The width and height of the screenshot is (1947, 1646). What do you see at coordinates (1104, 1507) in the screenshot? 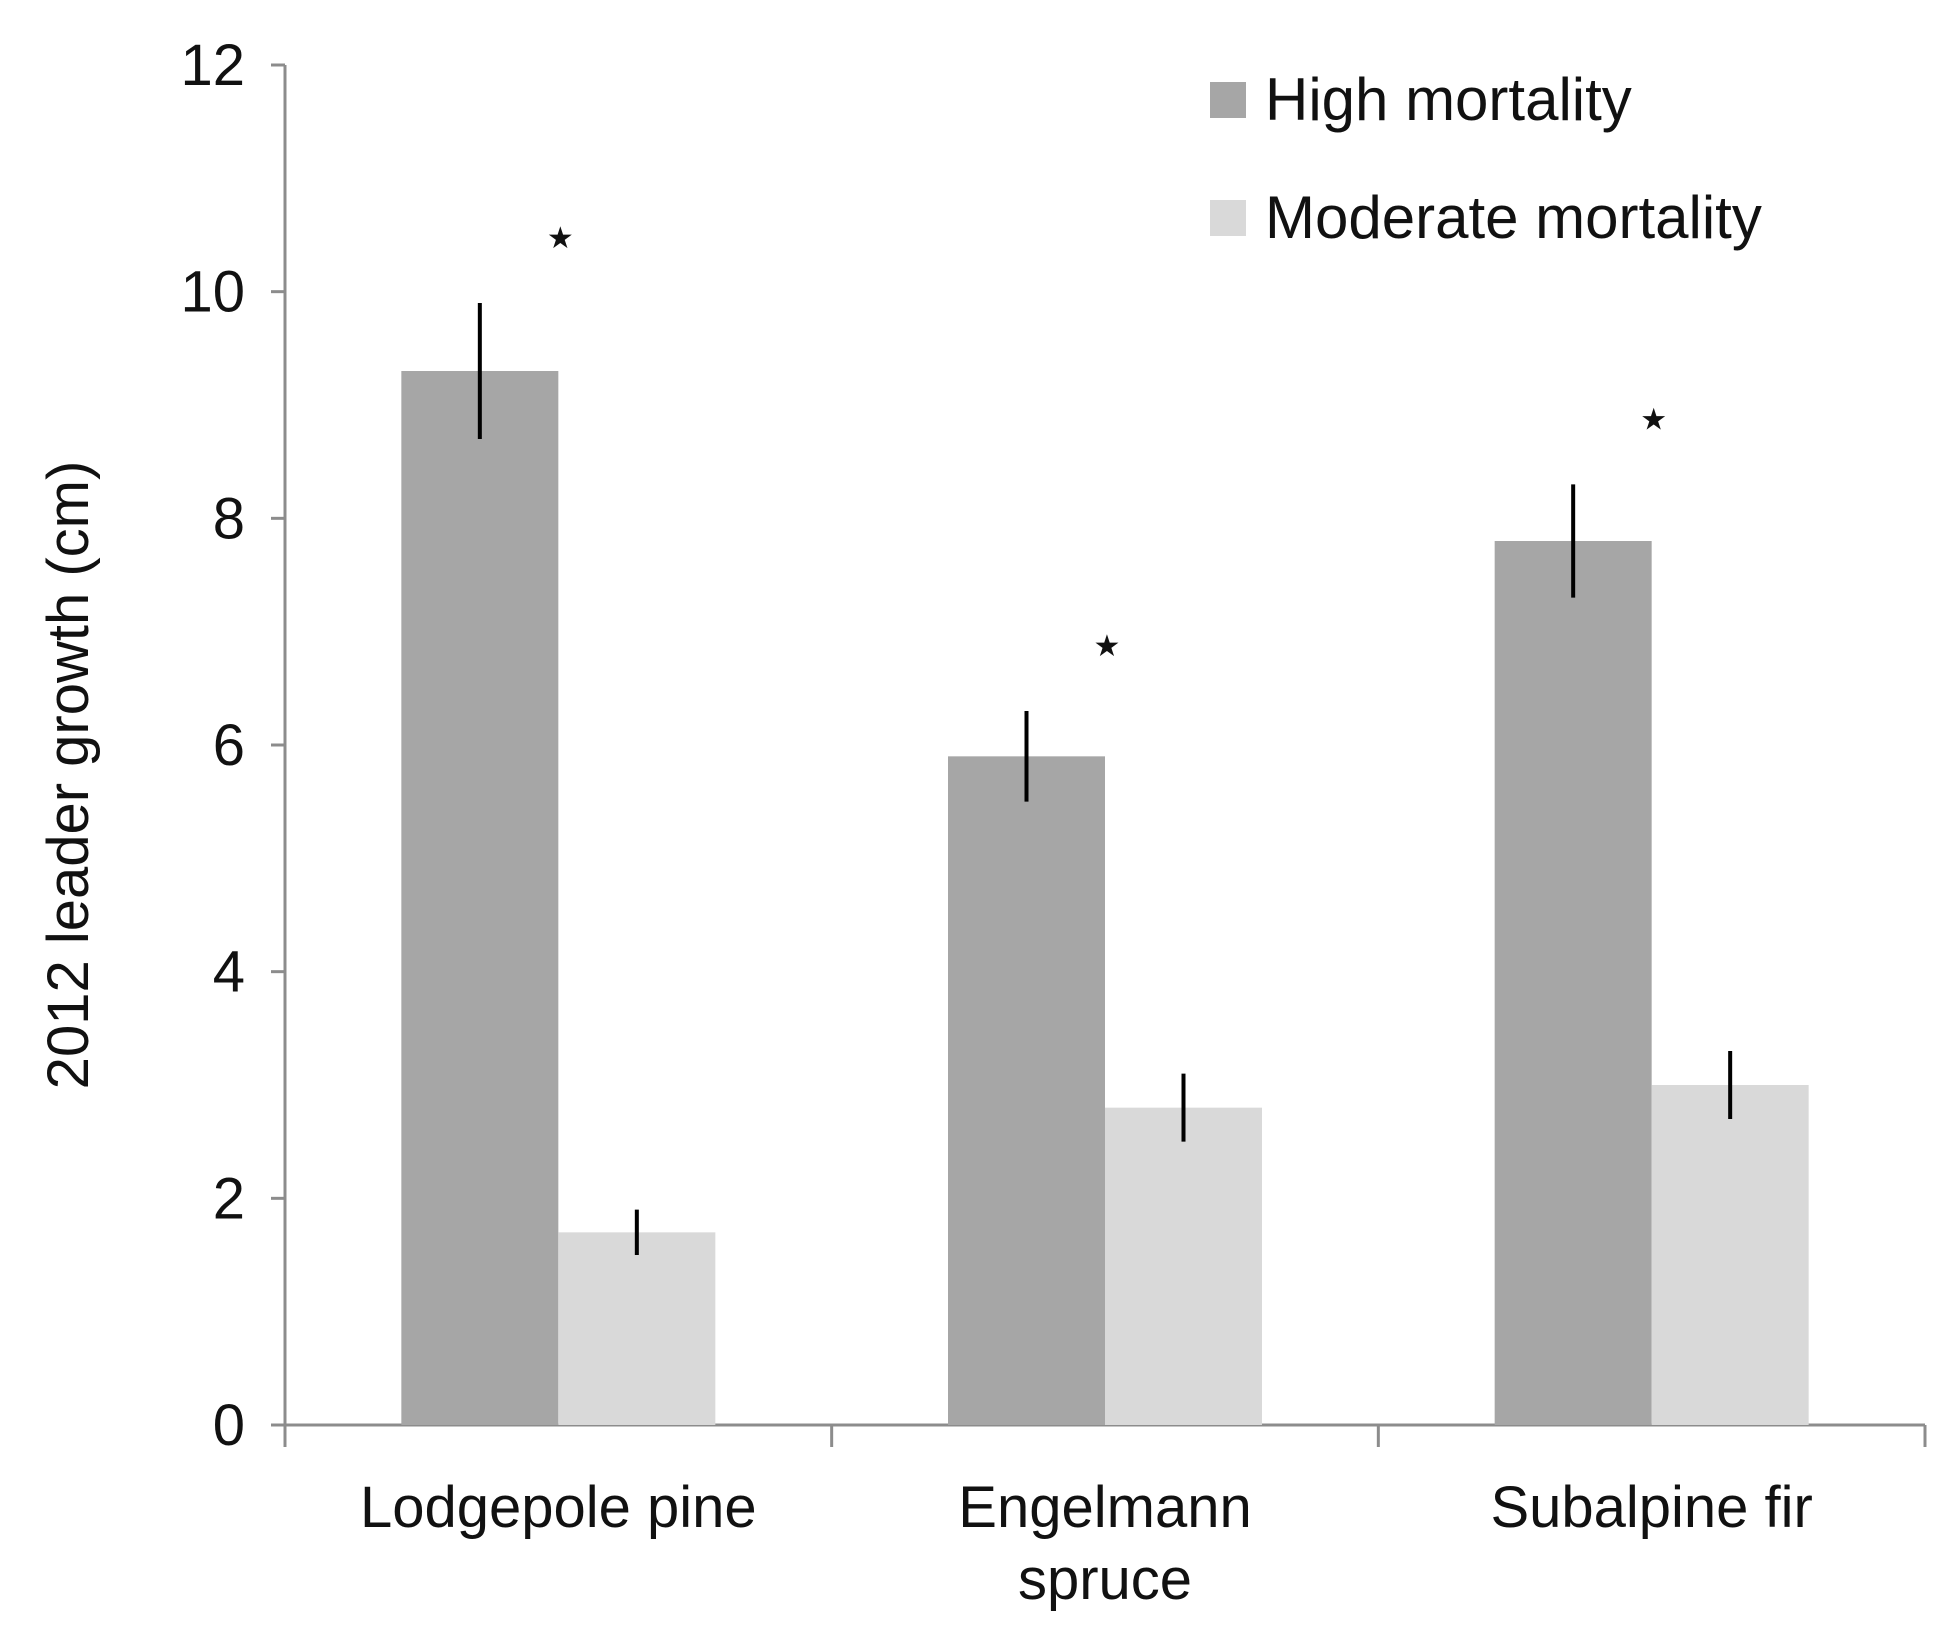
I see `x-category-label: Engelmann` at bounding box center [1104, 1507].